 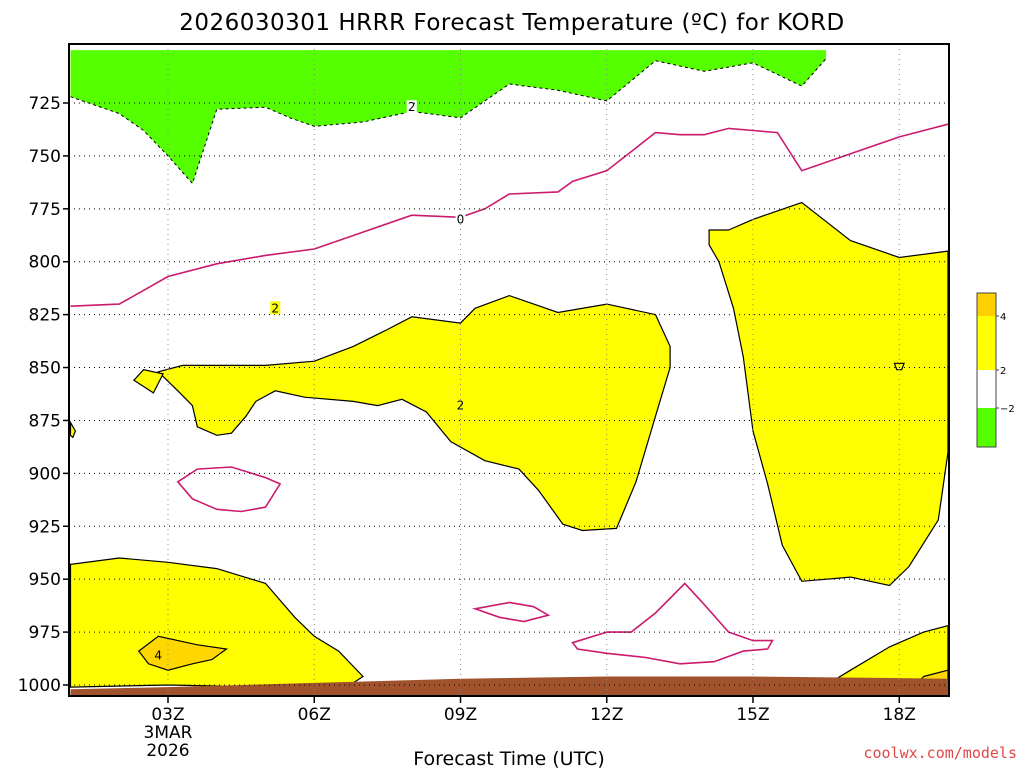 I want to click on colorbar-tick-label: 4, so click(x=1003, y=317).